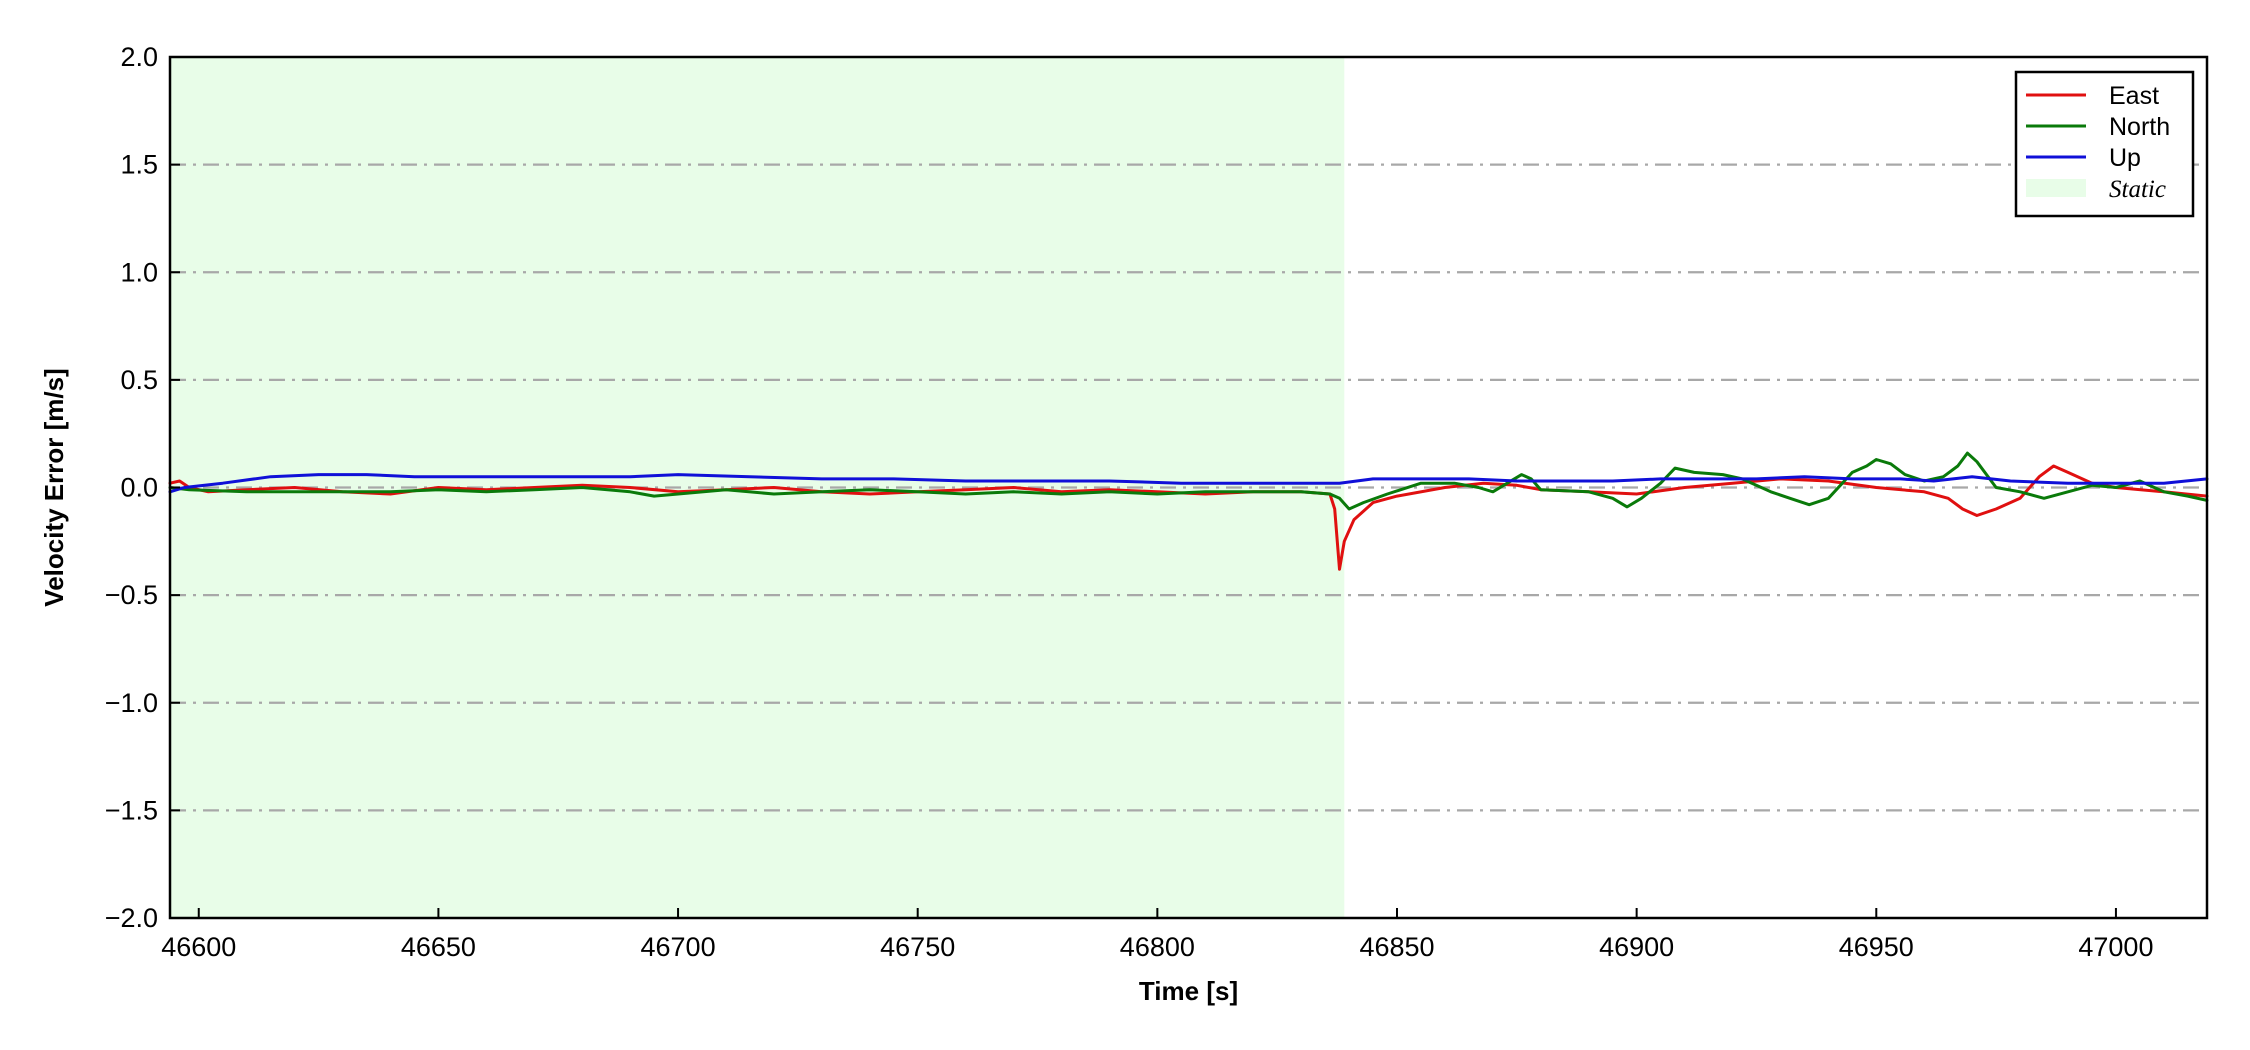 The image size is (2250, 1050). Describe the element at coordinates (1188, 991) in the screenshot. I see `x-axis-label: Time [s]` at that location.